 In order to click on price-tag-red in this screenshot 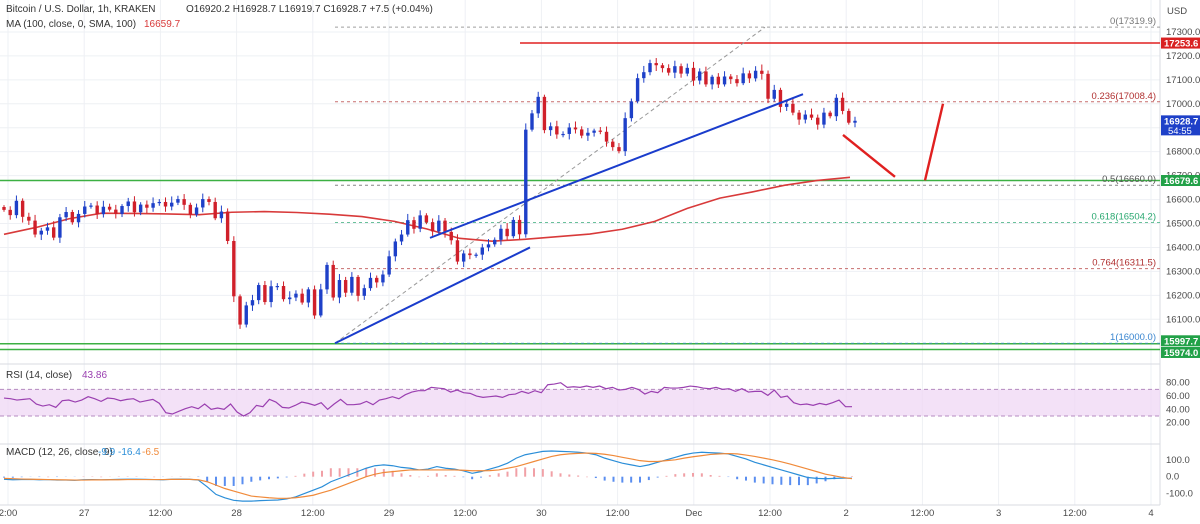, I will do `click(1180, 43)`.